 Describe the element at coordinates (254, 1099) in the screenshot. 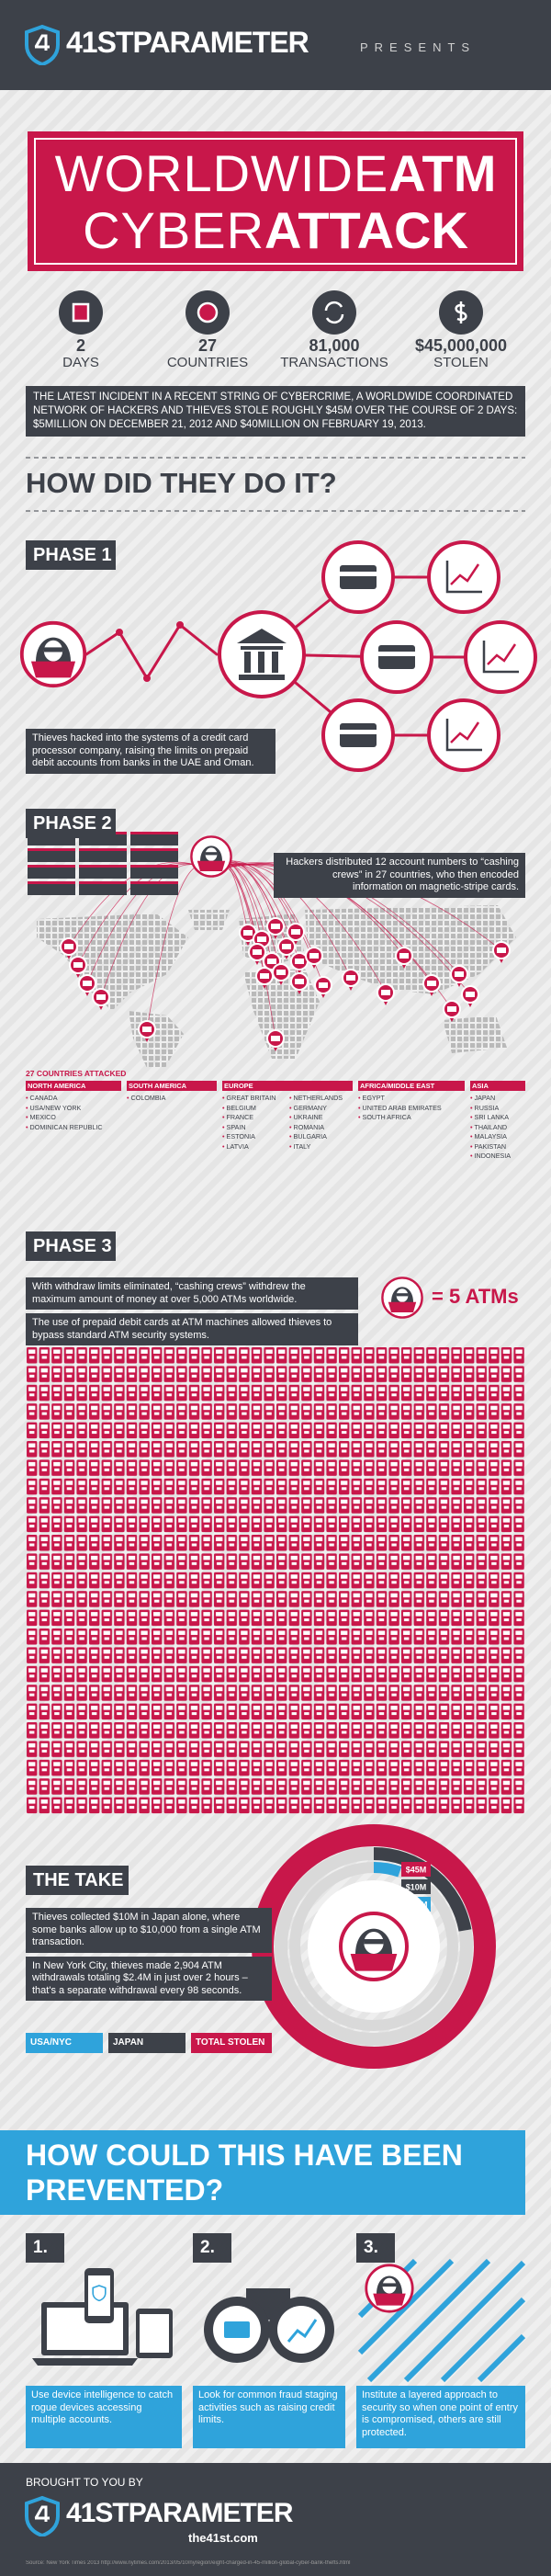

I see `country: GREAT BRITAIN` at that location.